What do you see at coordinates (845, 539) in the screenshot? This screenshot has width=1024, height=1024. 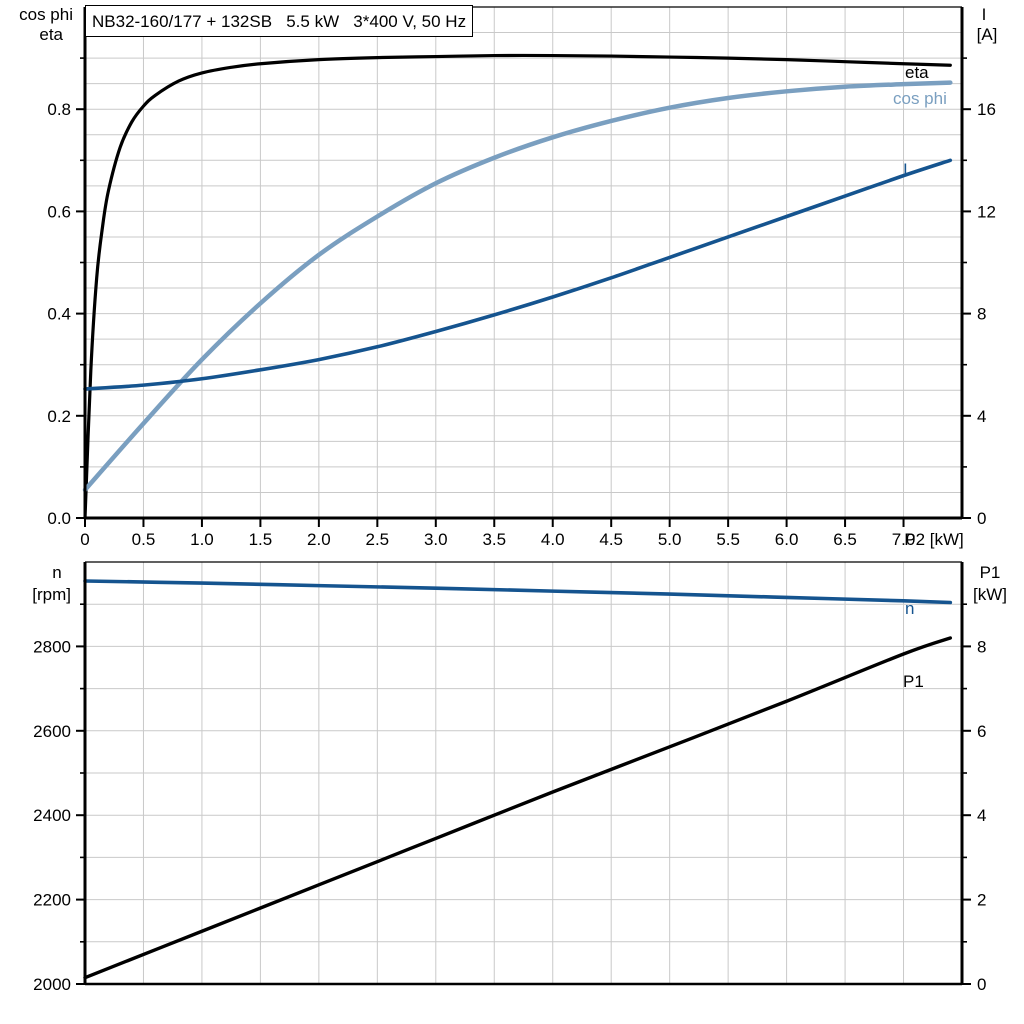 I see `top-x-tick-label: 6.5` at bounding box center [845, 539].